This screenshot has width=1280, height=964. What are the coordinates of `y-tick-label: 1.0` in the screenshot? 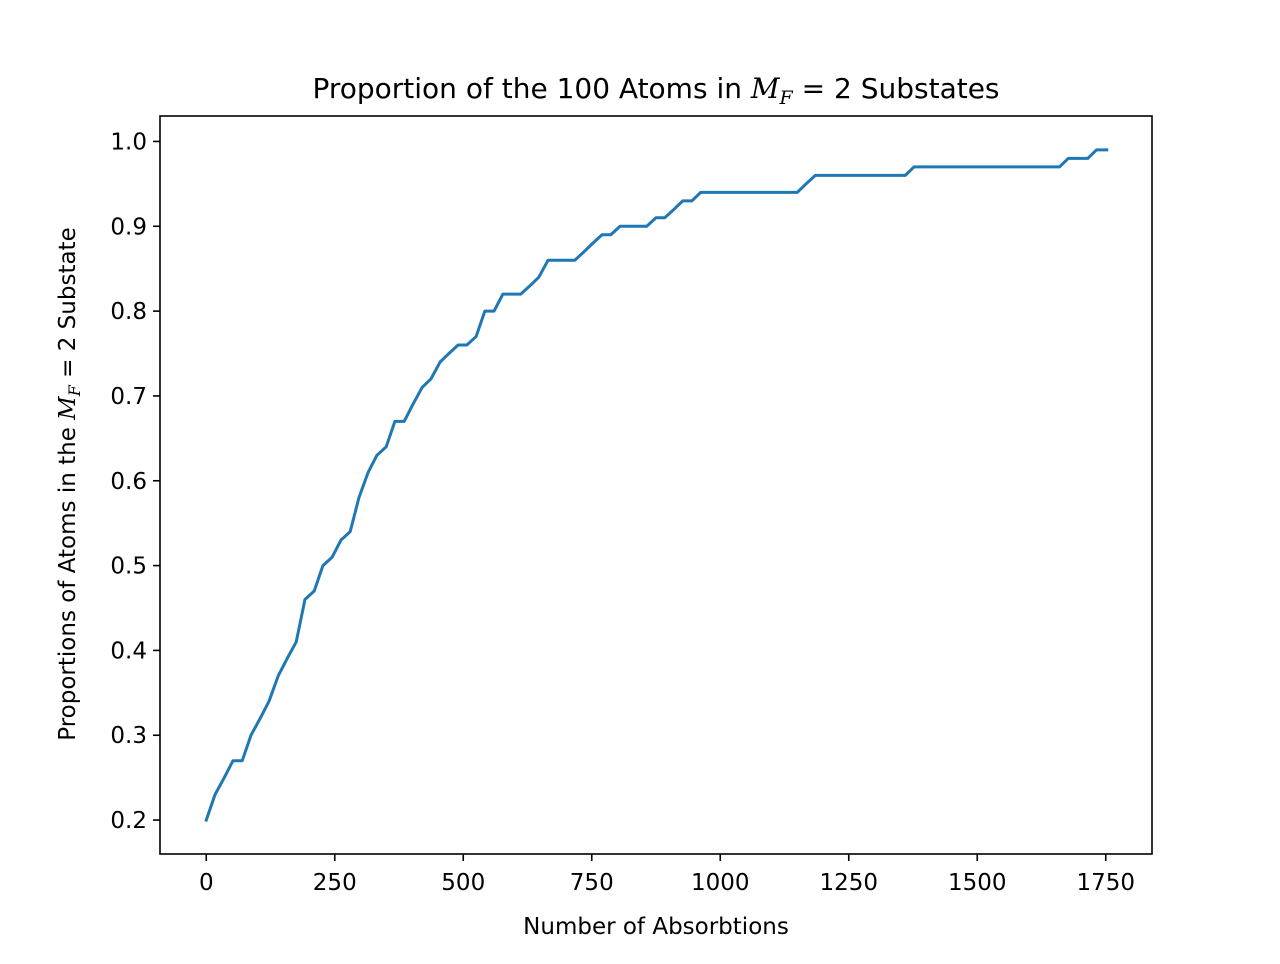 It's located at (128, 142).